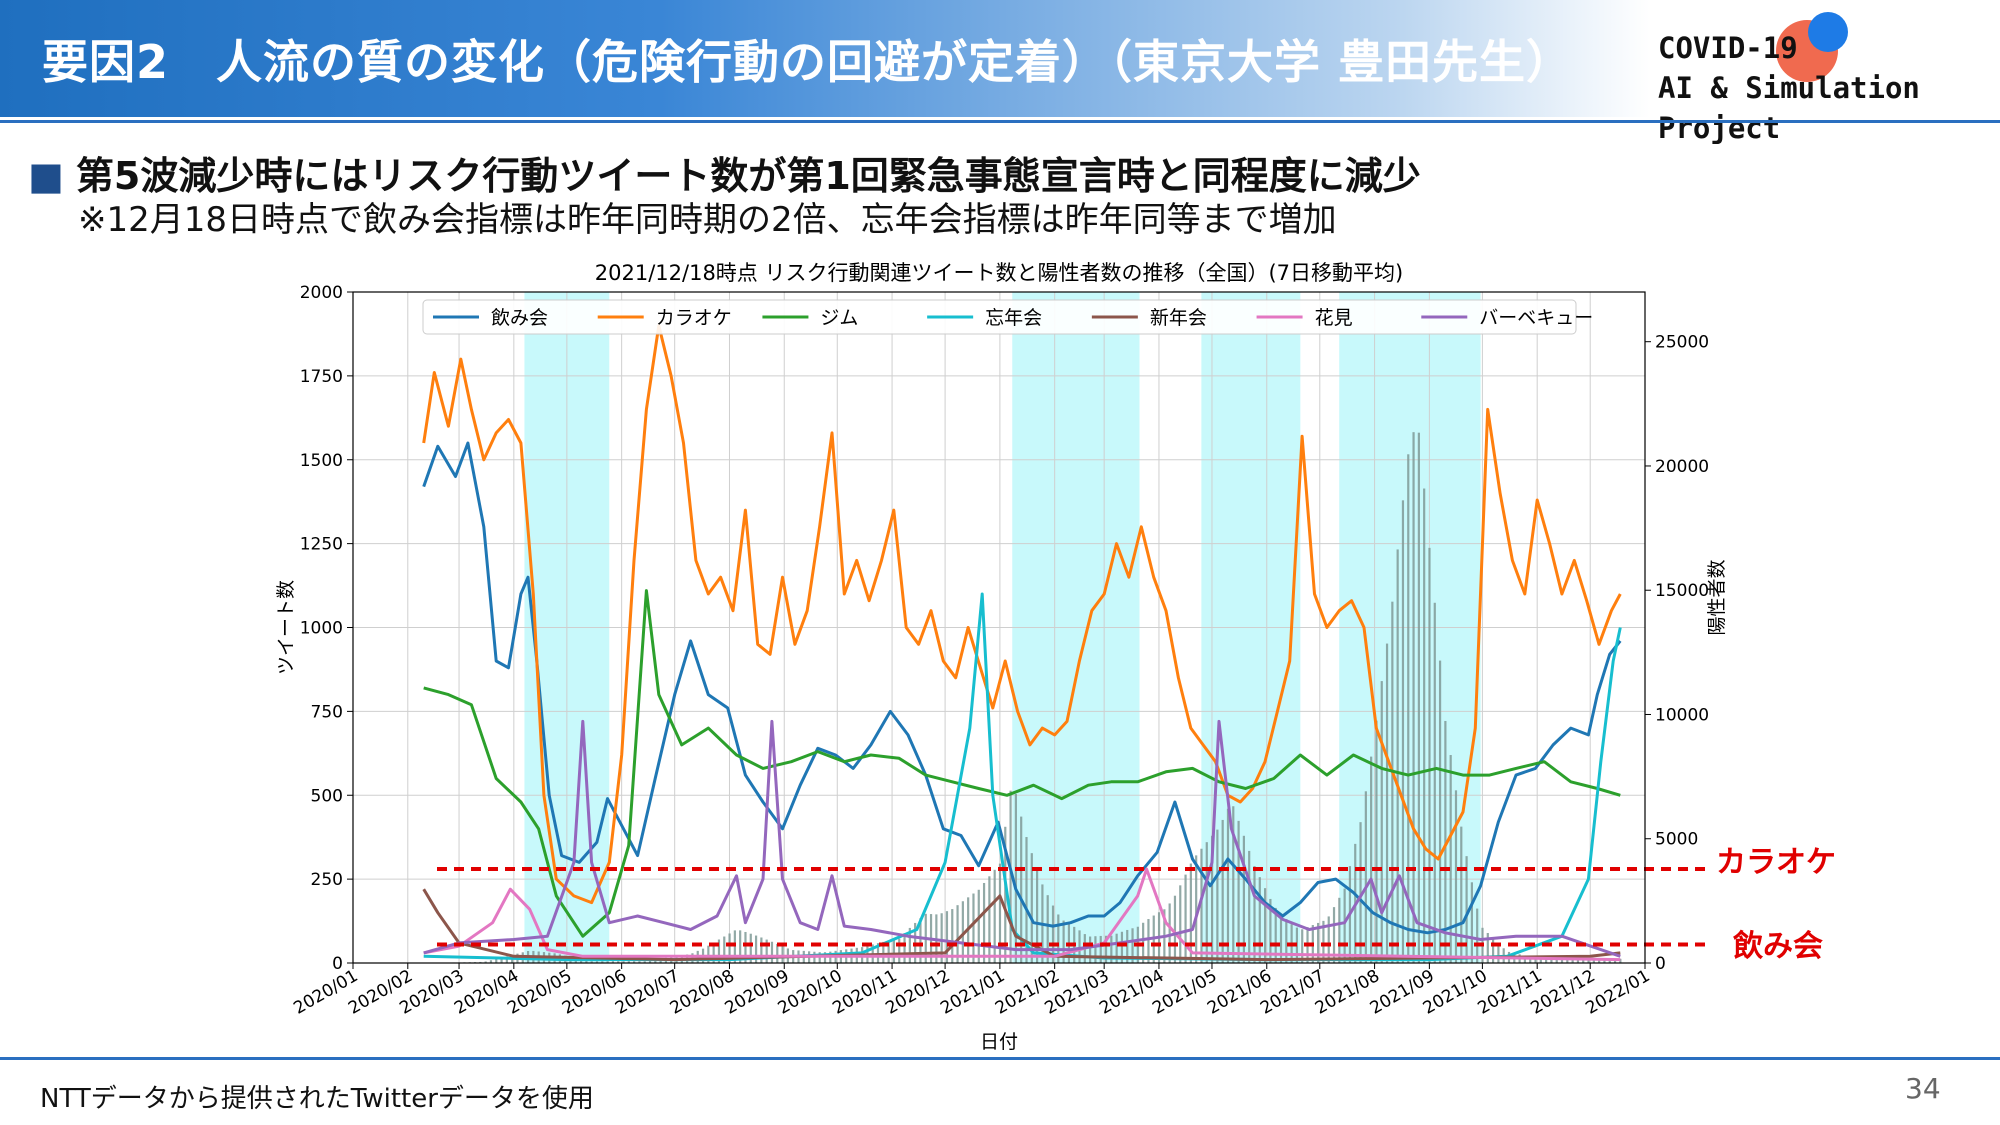  What do you see at coordinates (1536, 318) in the screenshot?
I see `legend-label: バーベキュー` at bounding box center [1536, 318].